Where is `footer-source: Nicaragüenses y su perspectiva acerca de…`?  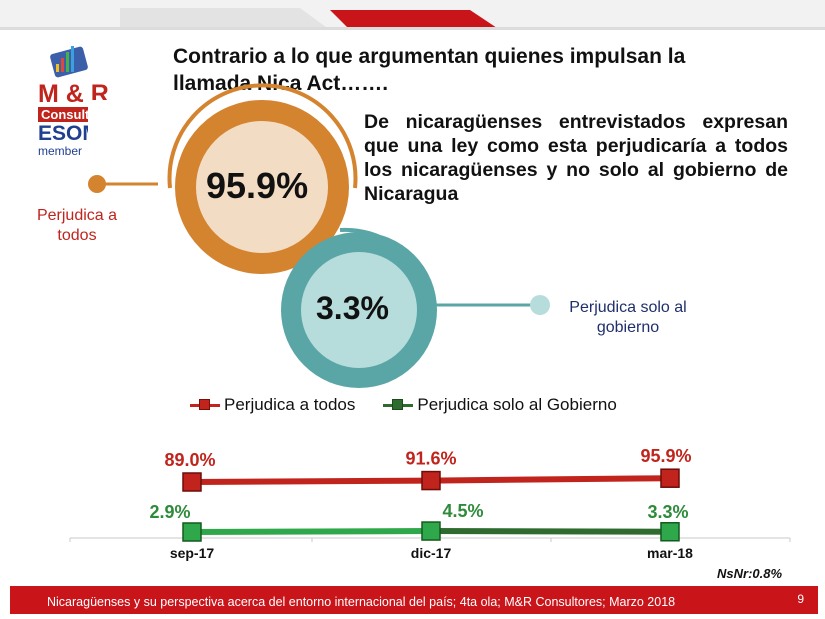
footer-source: Nicaragüenses y su perspectiva acerca de… is located at coordinates (361, 602).